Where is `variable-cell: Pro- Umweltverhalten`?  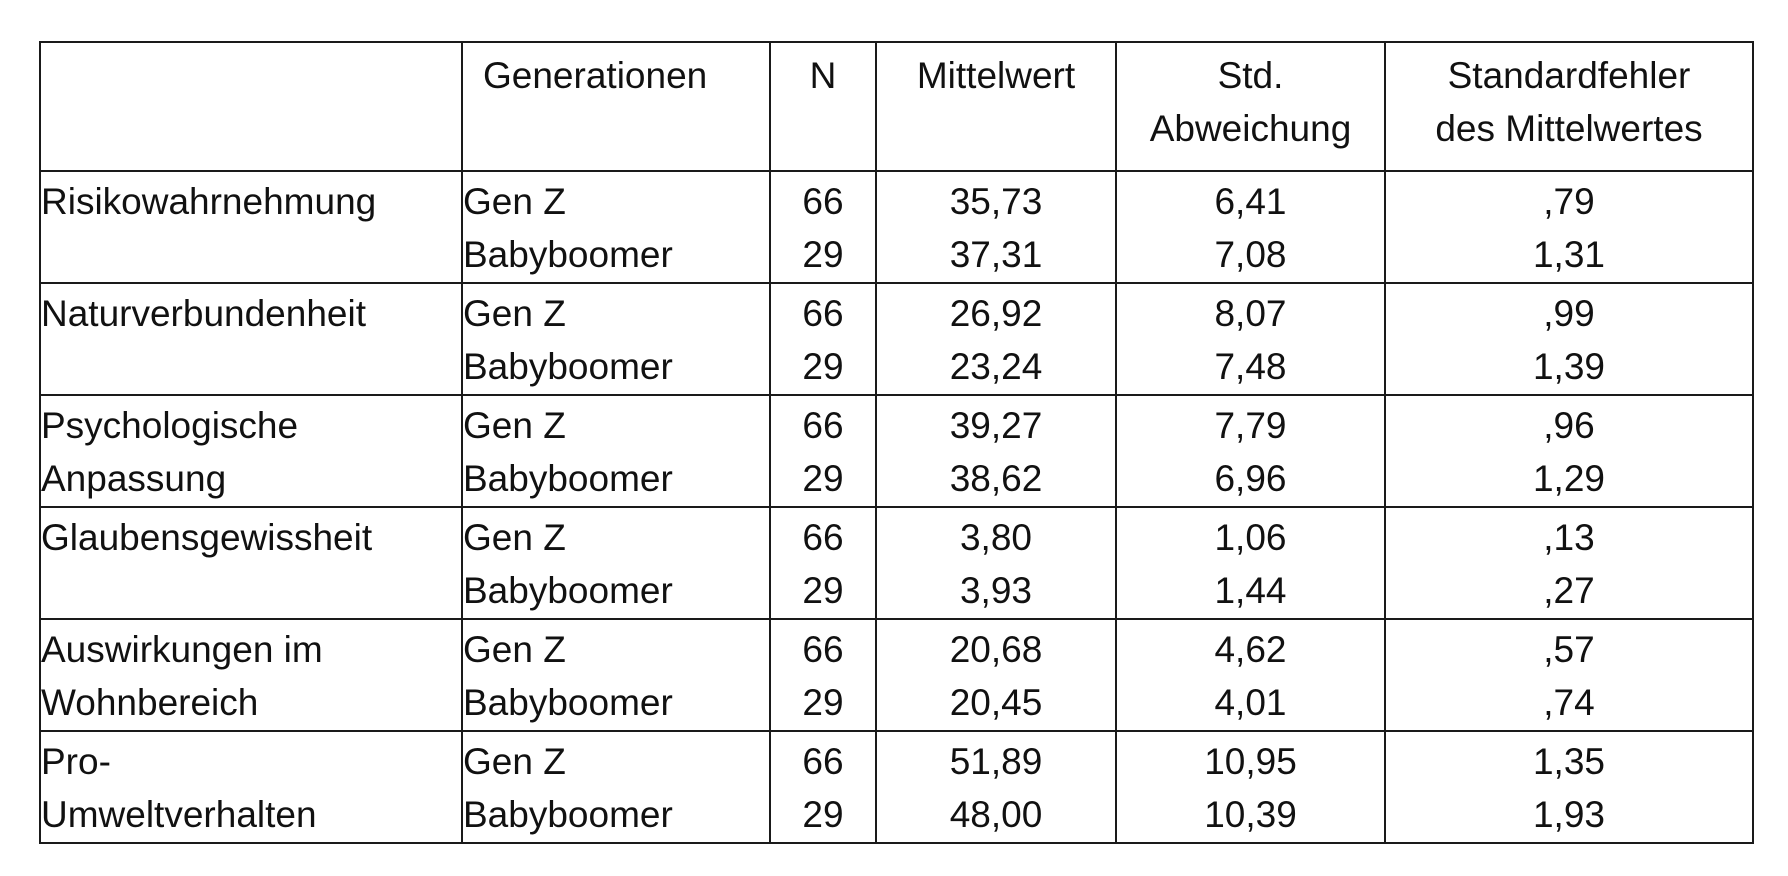 variable-cell: Pro- Umweltverhalten is located at coordinates (251, 787).